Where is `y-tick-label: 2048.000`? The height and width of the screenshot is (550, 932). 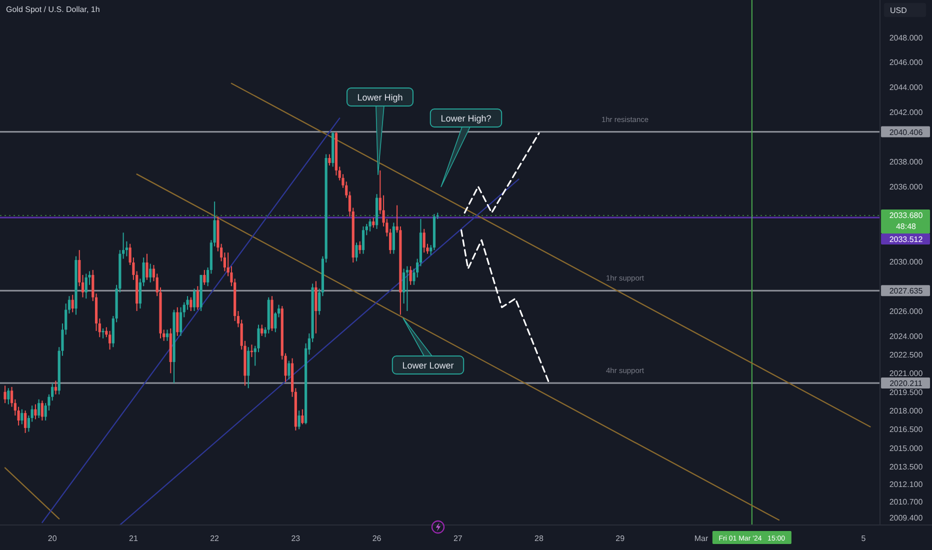 y-tick-label: 2048.000 is located at coordinates (906, 37).